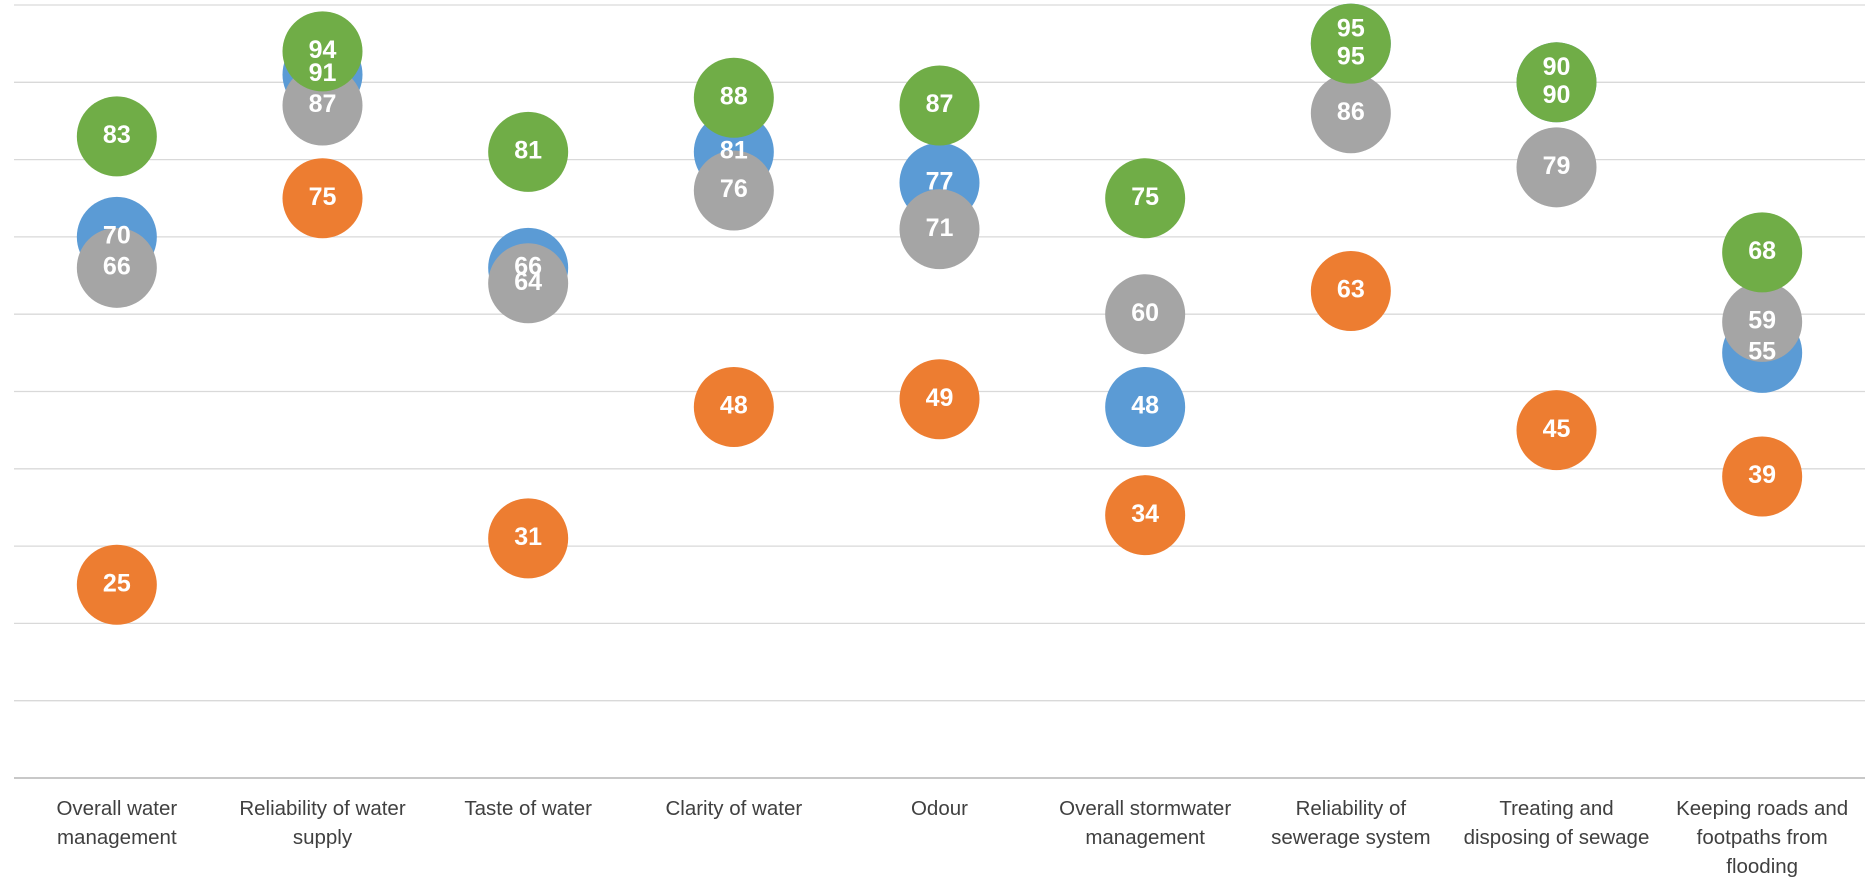 The image size is (1872, 878). What do you see at coordinates (1145, 823) in the screenshot?
I see `x-tick-label: Overall stormwater management` at bounding box center [1145, 823].